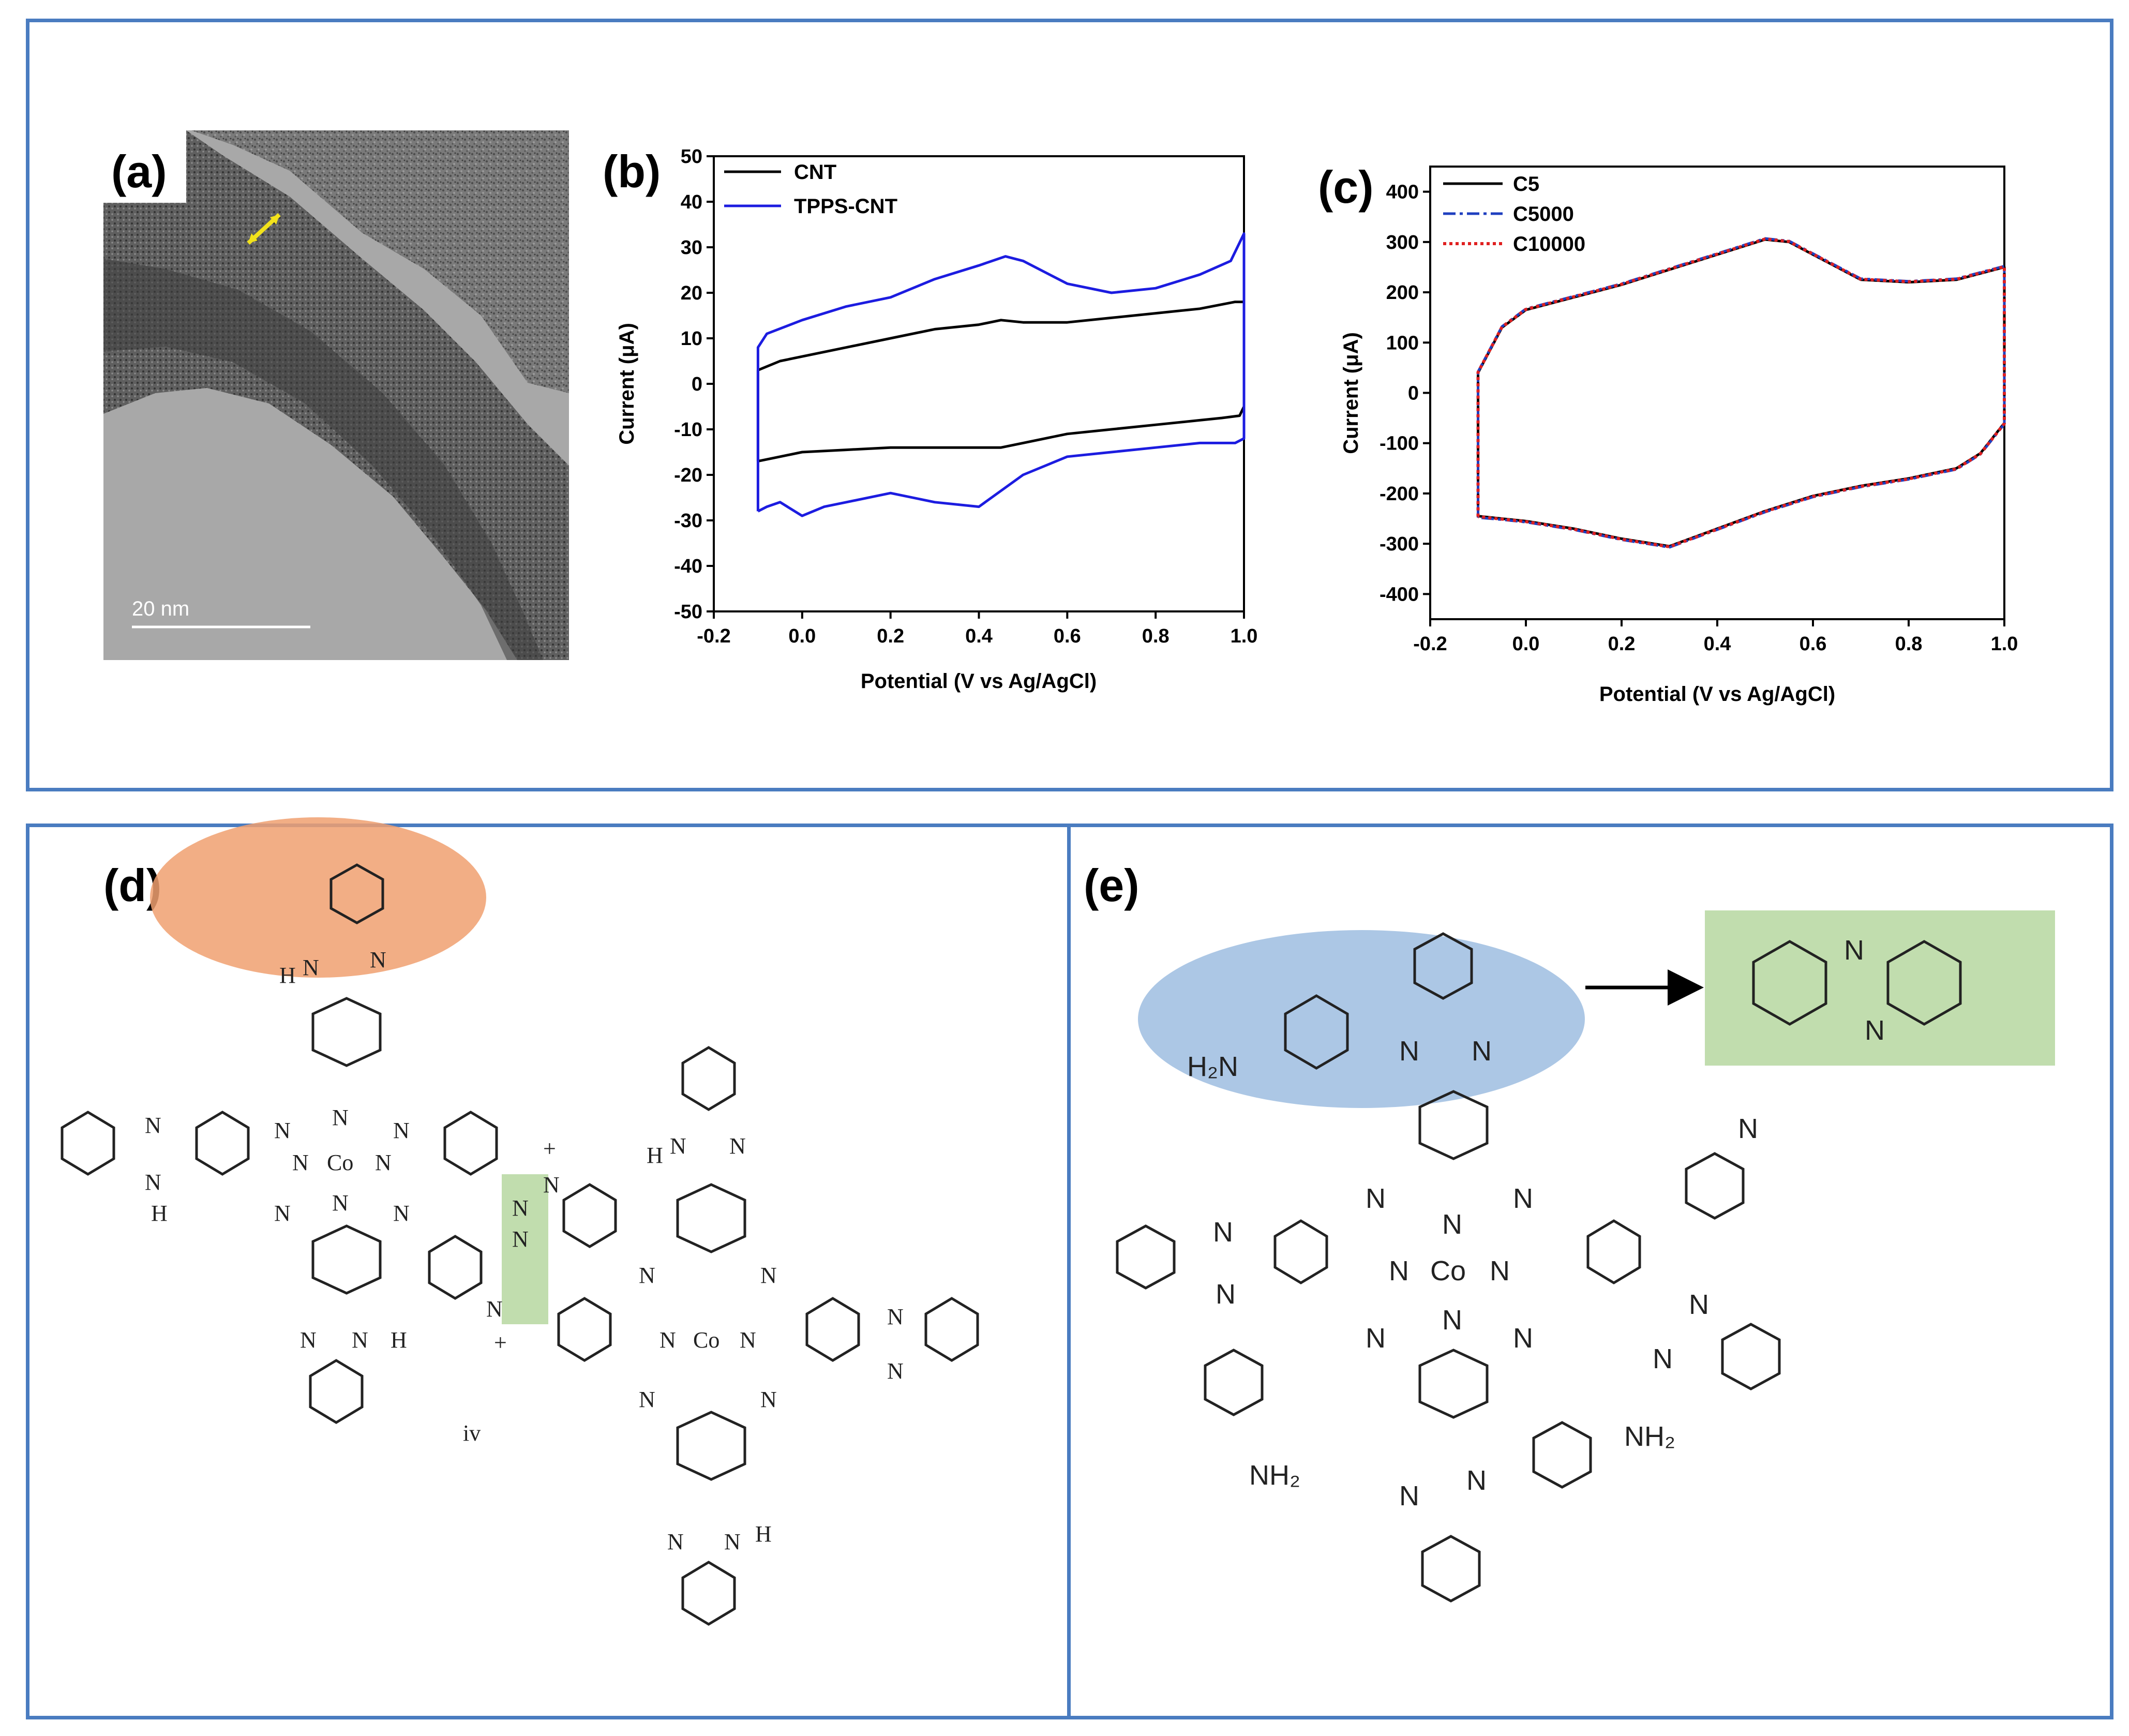 Image resolution: width=2129 pixels, height=1736 pixels. Describe the element at coordinates (159, 1213) in the screenshot. I see `chem-h-left: H` at that location.